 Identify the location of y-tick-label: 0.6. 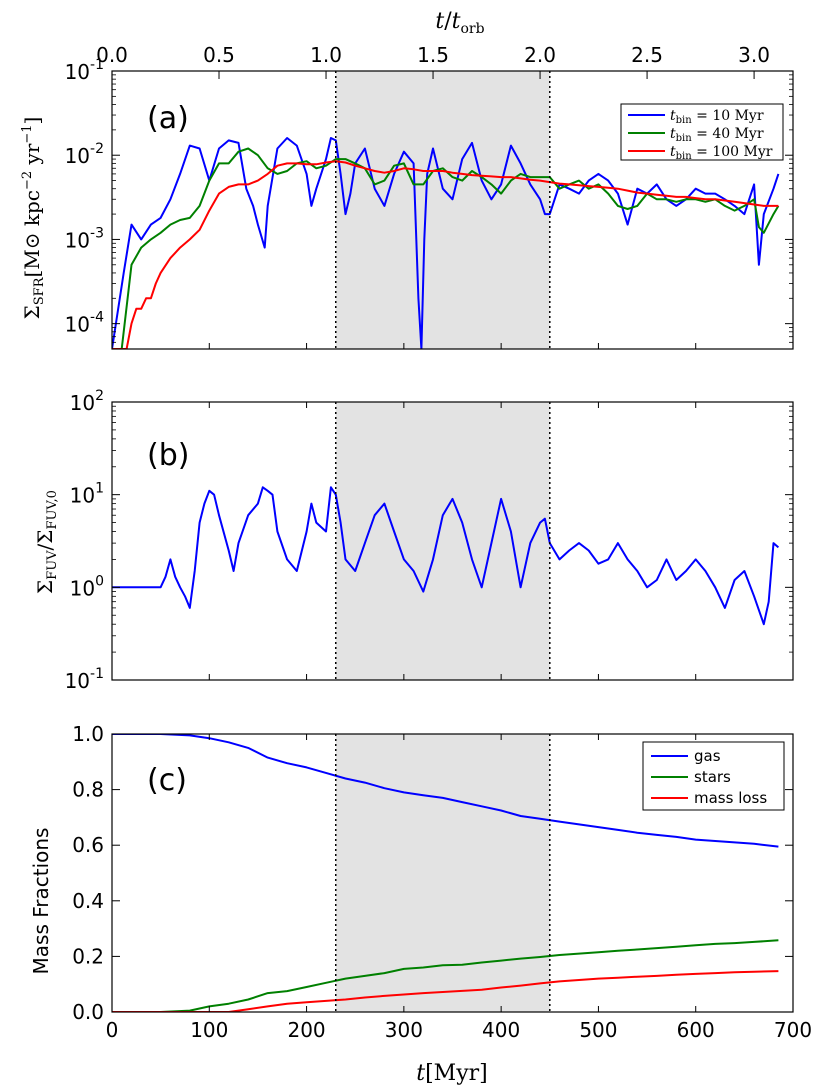
(88, 845).